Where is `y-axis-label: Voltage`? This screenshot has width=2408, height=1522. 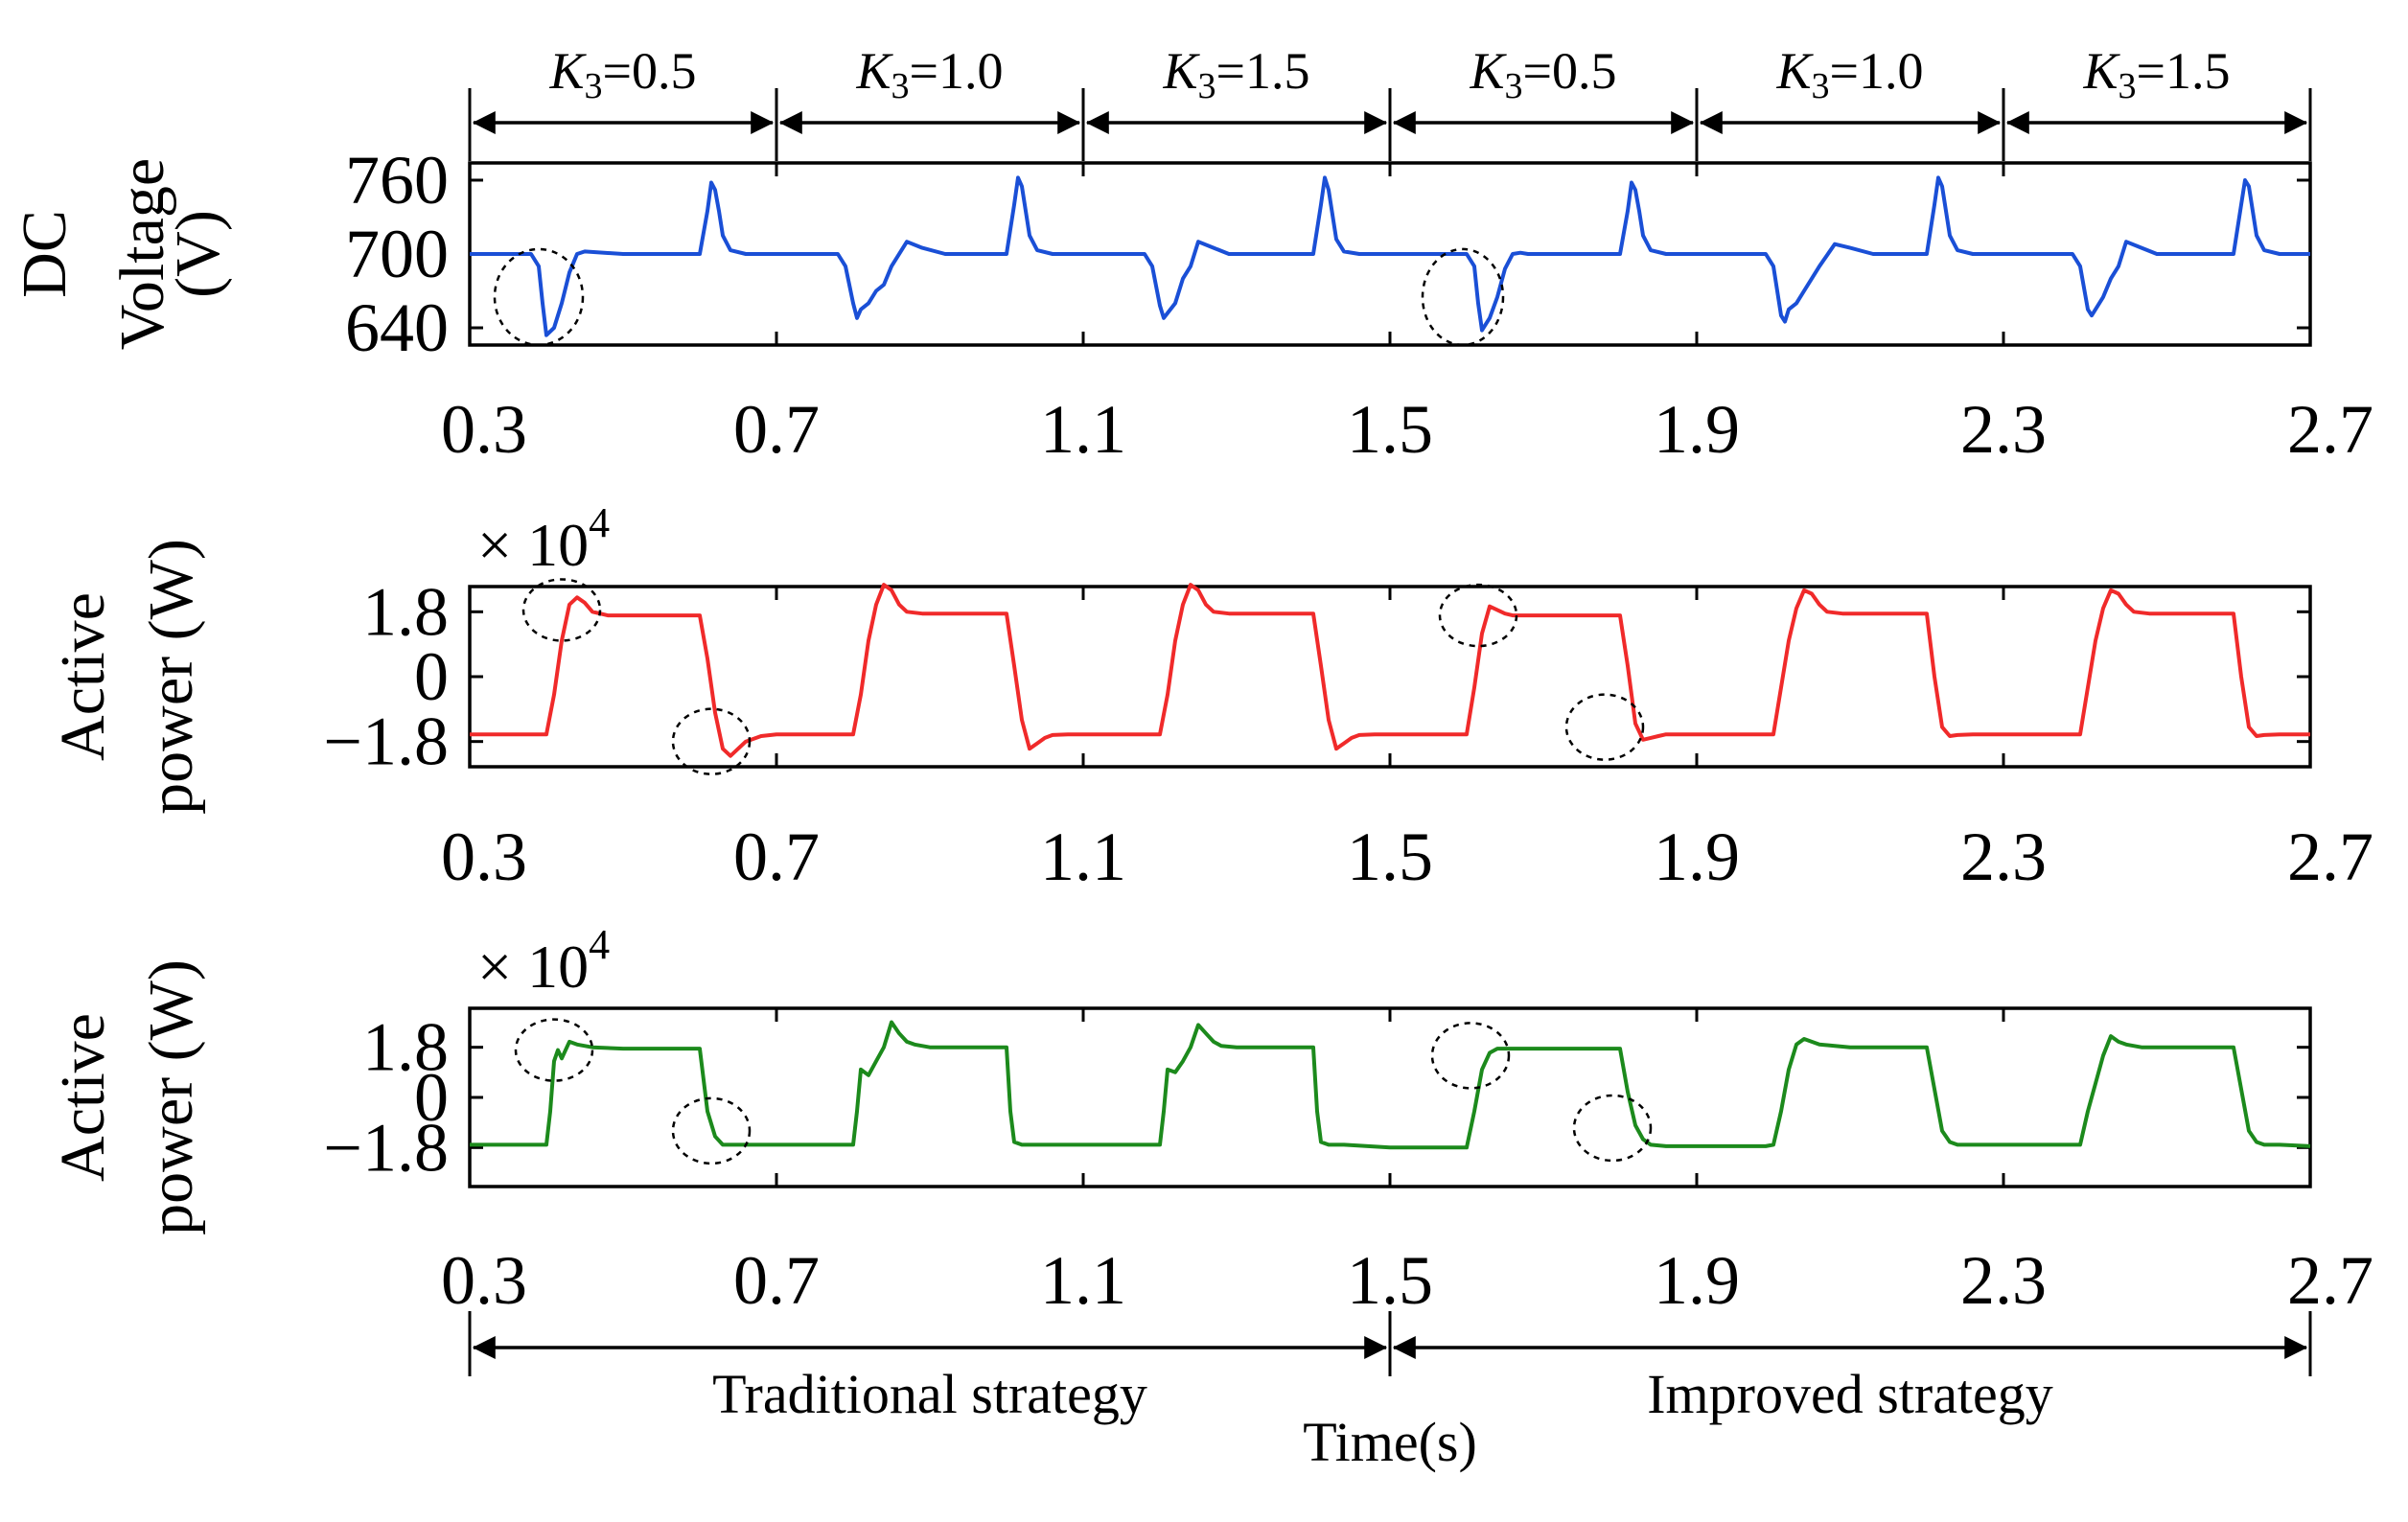 y-axis-label: Voltage is located at coordinates (142, 254).